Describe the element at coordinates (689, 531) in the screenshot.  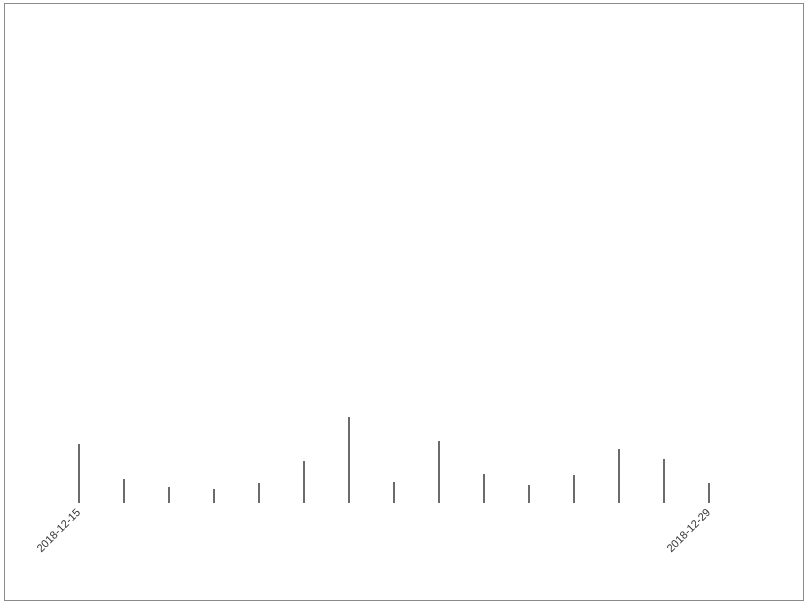
I see `x-tick-label: 2018-12-29` at that location.